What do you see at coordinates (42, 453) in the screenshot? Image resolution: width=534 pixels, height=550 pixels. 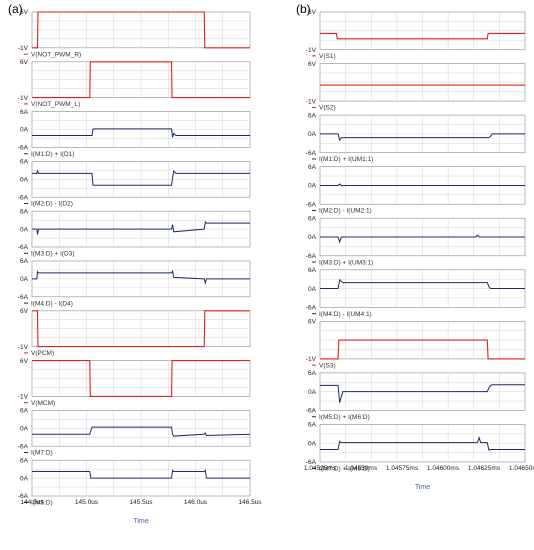 I see `trace-label: I(M7:D)` at bounding box center [42, 453].